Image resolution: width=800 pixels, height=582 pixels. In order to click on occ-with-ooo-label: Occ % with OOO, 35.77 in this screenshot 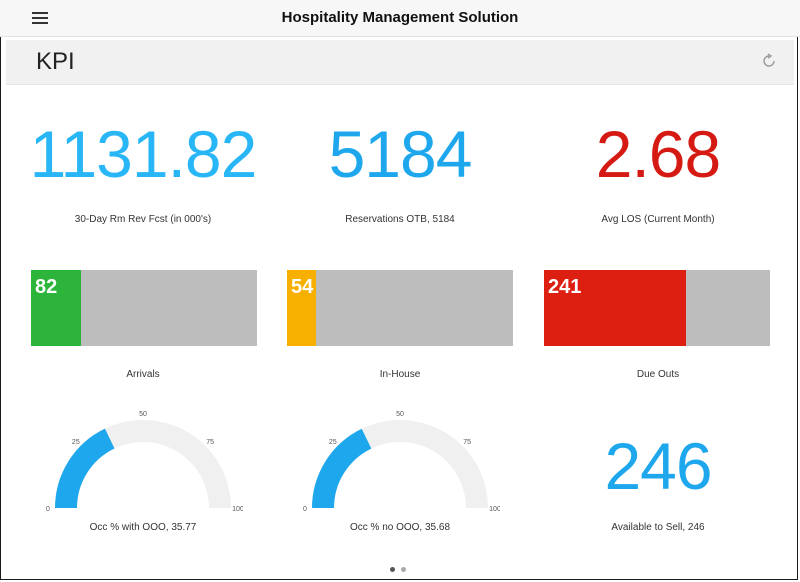, I will do `click(143, 527)`.